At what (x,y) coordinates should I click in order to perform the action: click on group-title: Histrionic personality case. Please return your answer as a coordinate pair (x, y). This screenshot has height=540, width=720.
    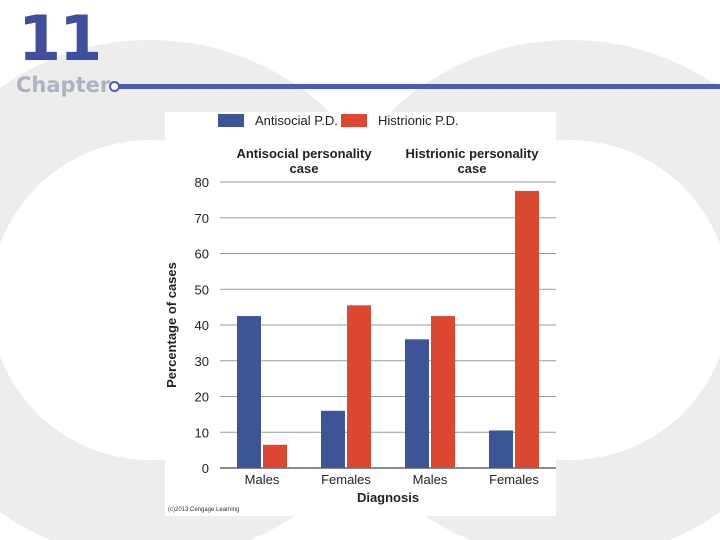
    Looking at the image, I should click on (473, 161).